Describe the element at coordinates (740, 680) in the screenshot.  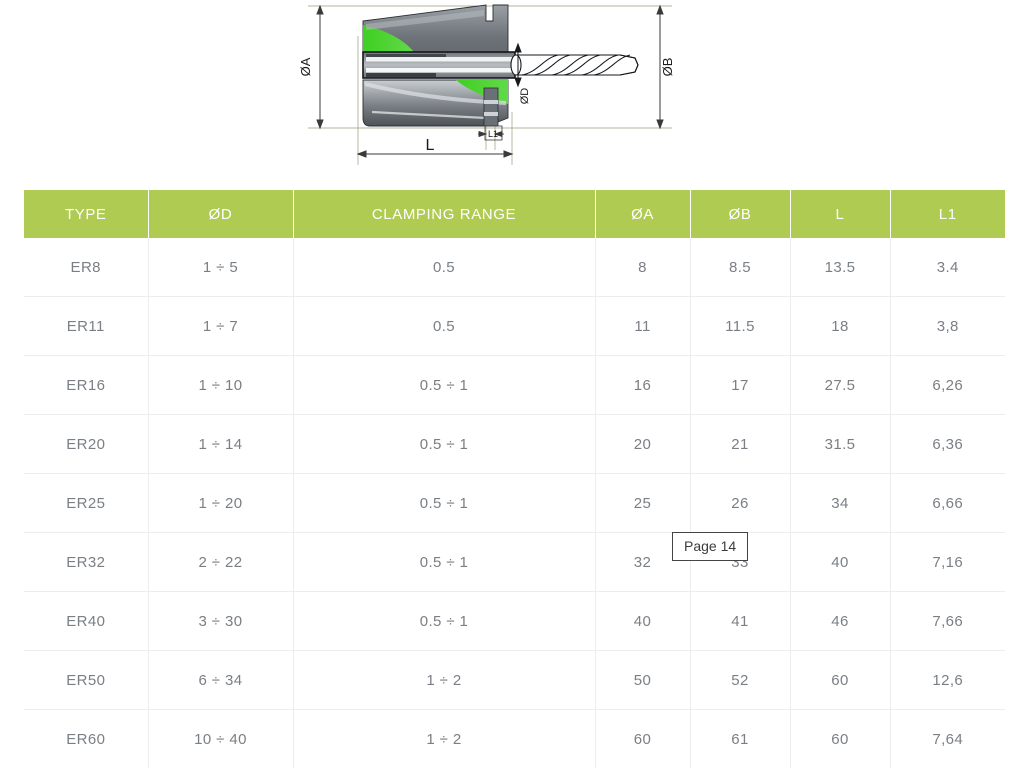
I see `cell-ob: 52` at that location.